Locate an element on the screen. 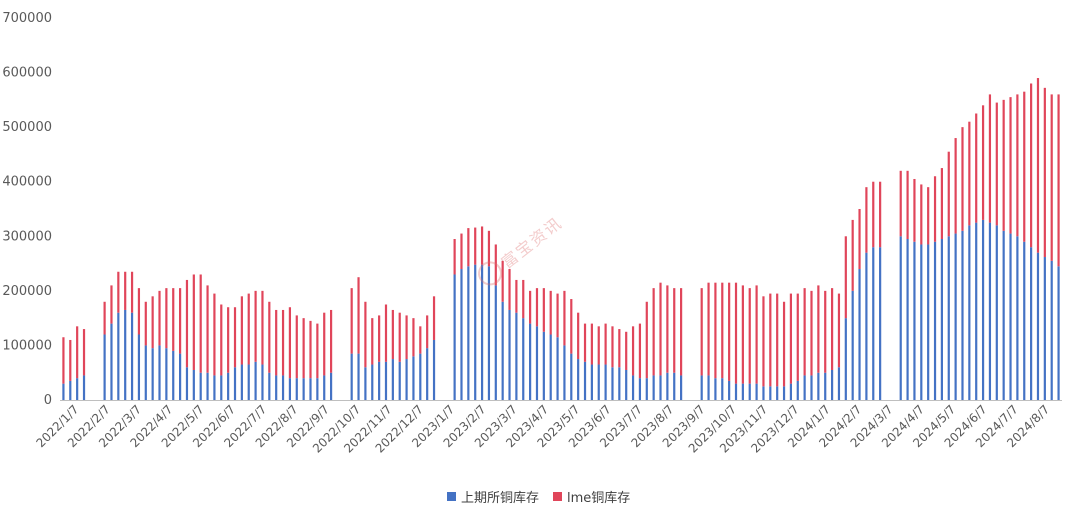 The image size is (1080, 520). chart-legend: 上期所铜库存 lme铜库存 is located at coordinates (538, 496).